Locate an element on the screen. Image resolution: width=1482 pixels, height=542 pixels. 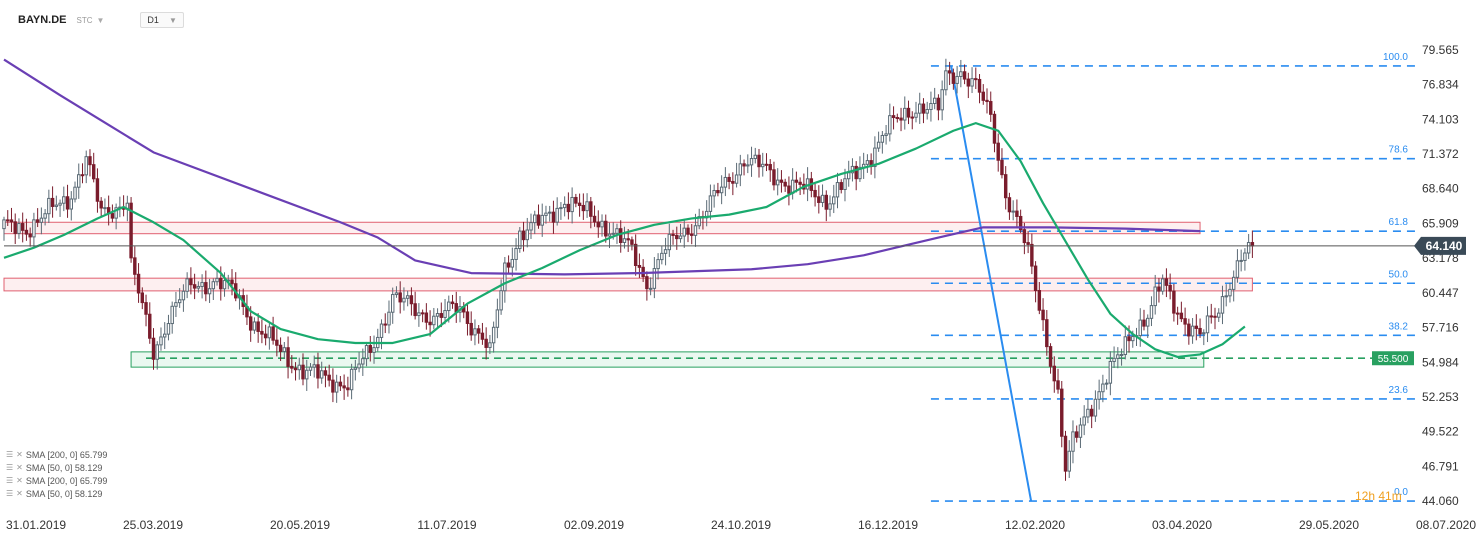
close-icon: ✕ is located at coordinates (19, 493).